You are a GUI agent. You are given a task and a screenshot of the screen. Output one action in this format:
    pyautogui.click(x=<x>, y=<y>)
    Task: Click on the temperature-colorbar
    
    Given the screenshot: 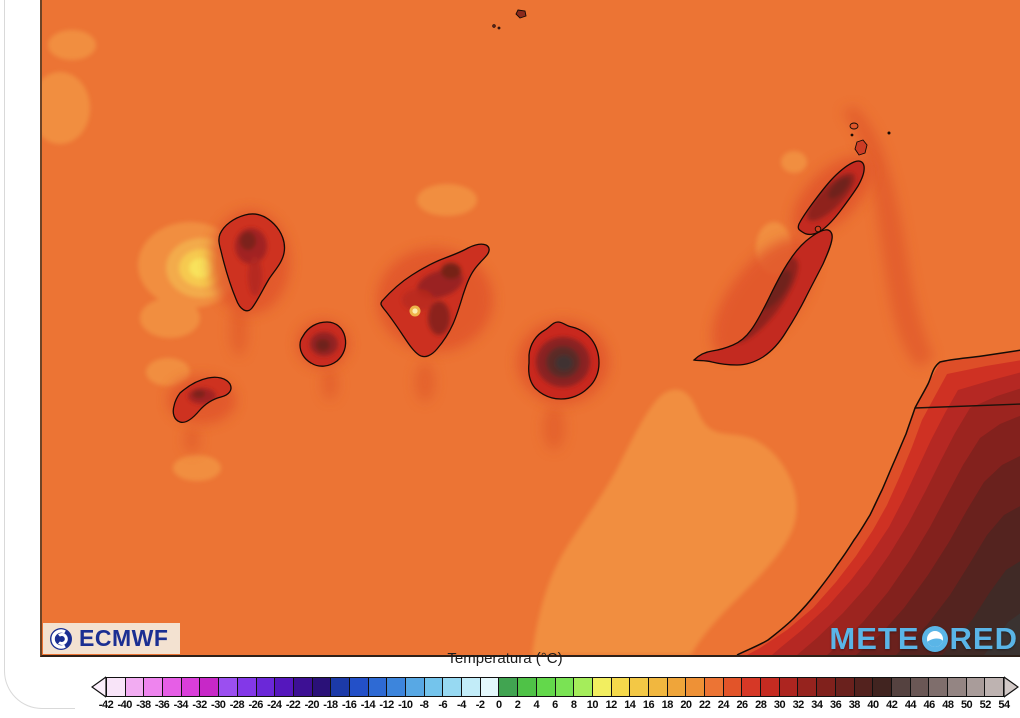 What is the action you would take?
    pyautogui.click(x=555, y=687)
    